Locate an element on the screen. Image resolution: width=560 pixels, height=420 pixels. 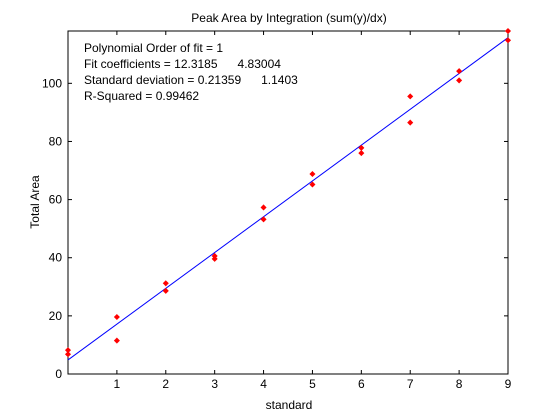
x-tick-label: 8 is located at coordinates (459, 384).